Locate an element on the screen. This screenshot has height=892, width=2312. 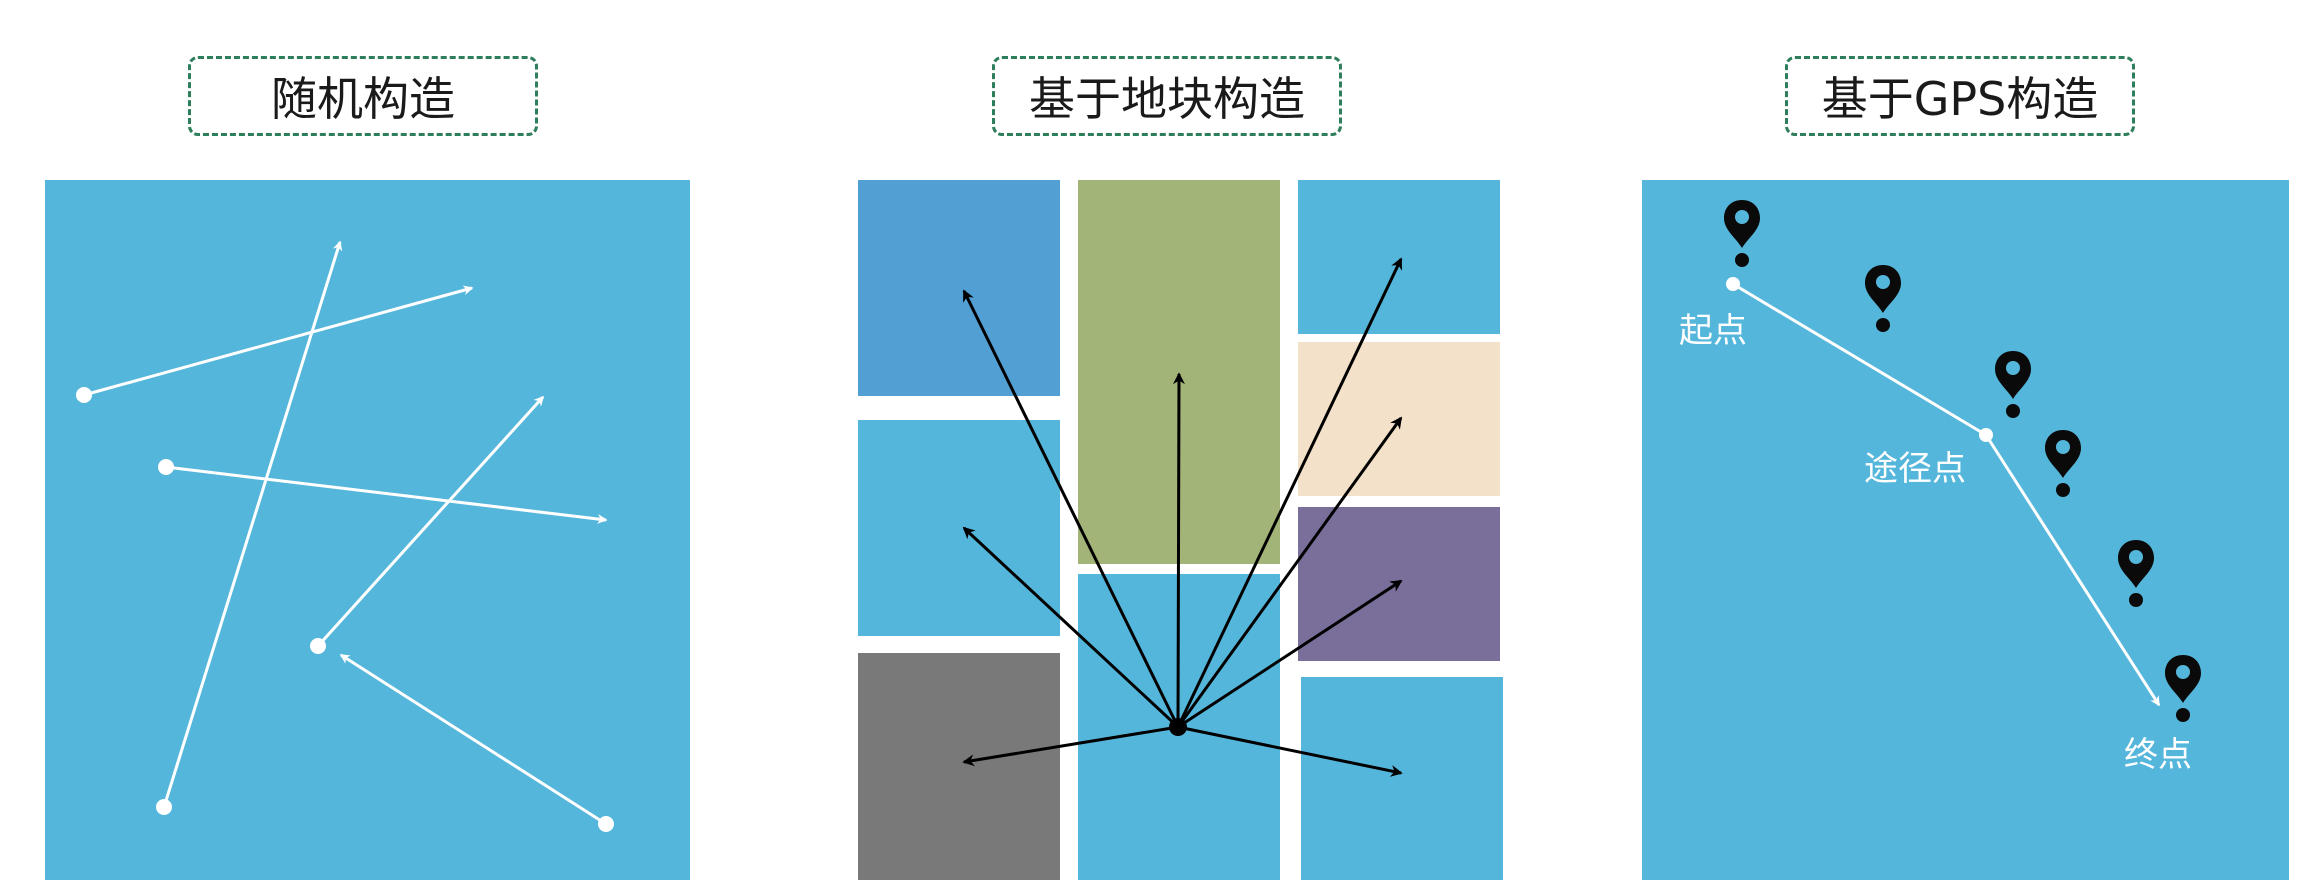
panel-title-gps: 基于GPS构造 is located at coordinates (1960, 96).